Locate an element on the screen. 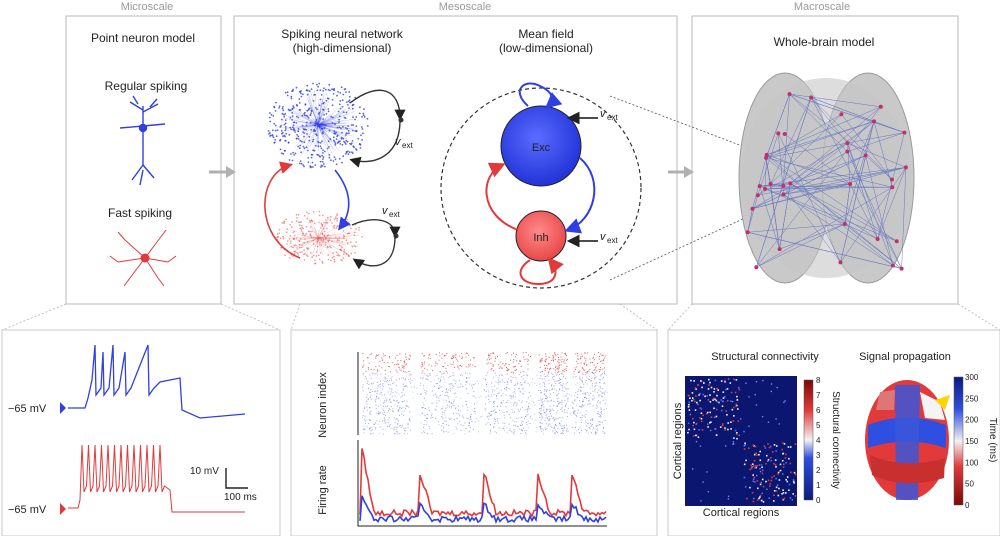 The height and width of the screenshot is (536, 1000). exc-self-loop is located at coordinates (540, 95).